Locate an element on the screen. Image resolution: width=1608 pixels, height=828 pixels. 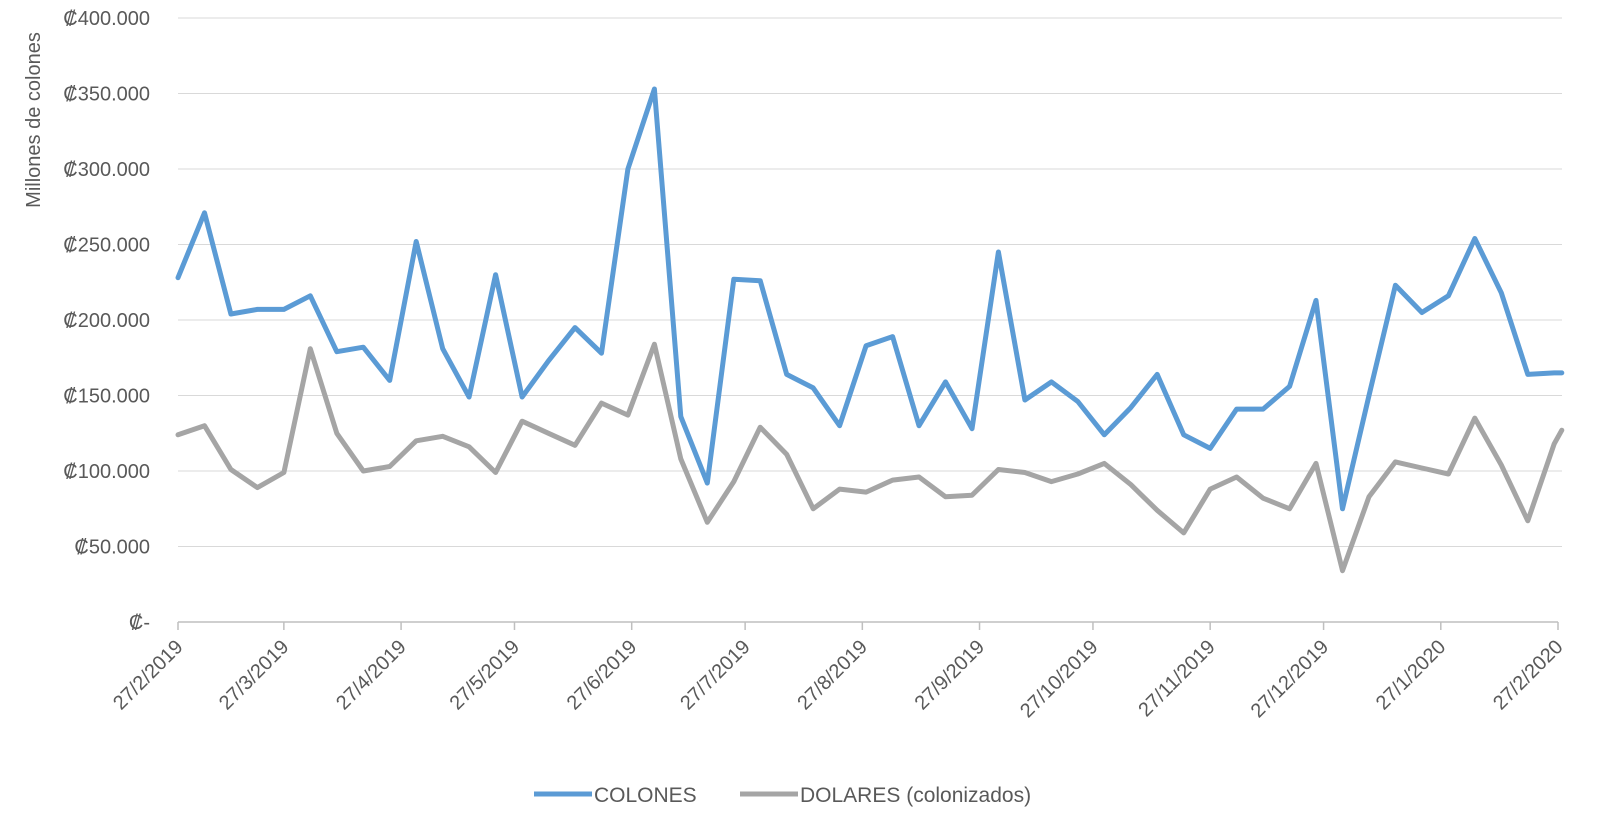
x-tick-label: 27/11/2019 is located at coordinates (1176, 678).